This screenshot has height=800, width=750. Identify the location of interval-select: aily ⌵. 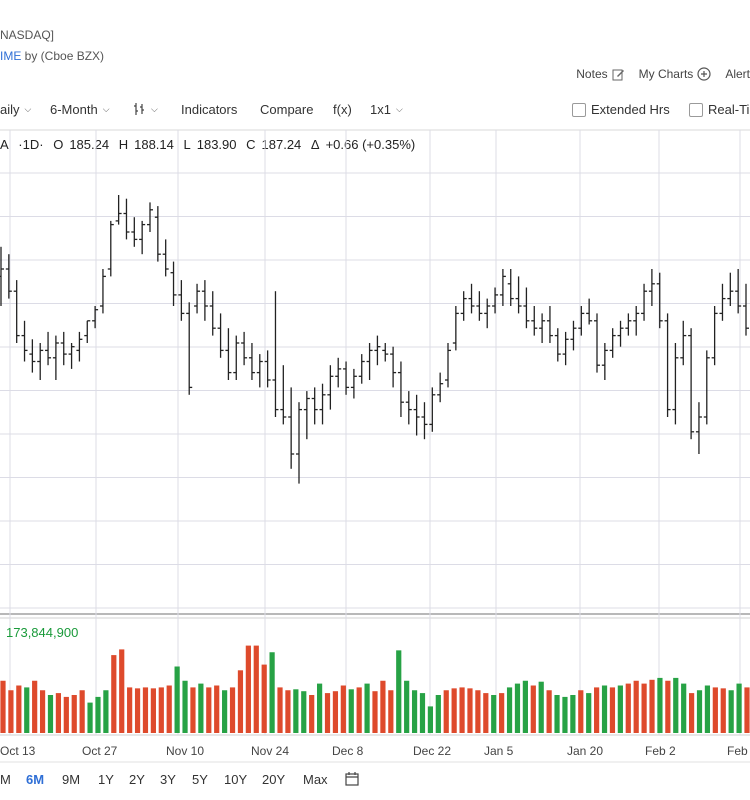
(15, 109).